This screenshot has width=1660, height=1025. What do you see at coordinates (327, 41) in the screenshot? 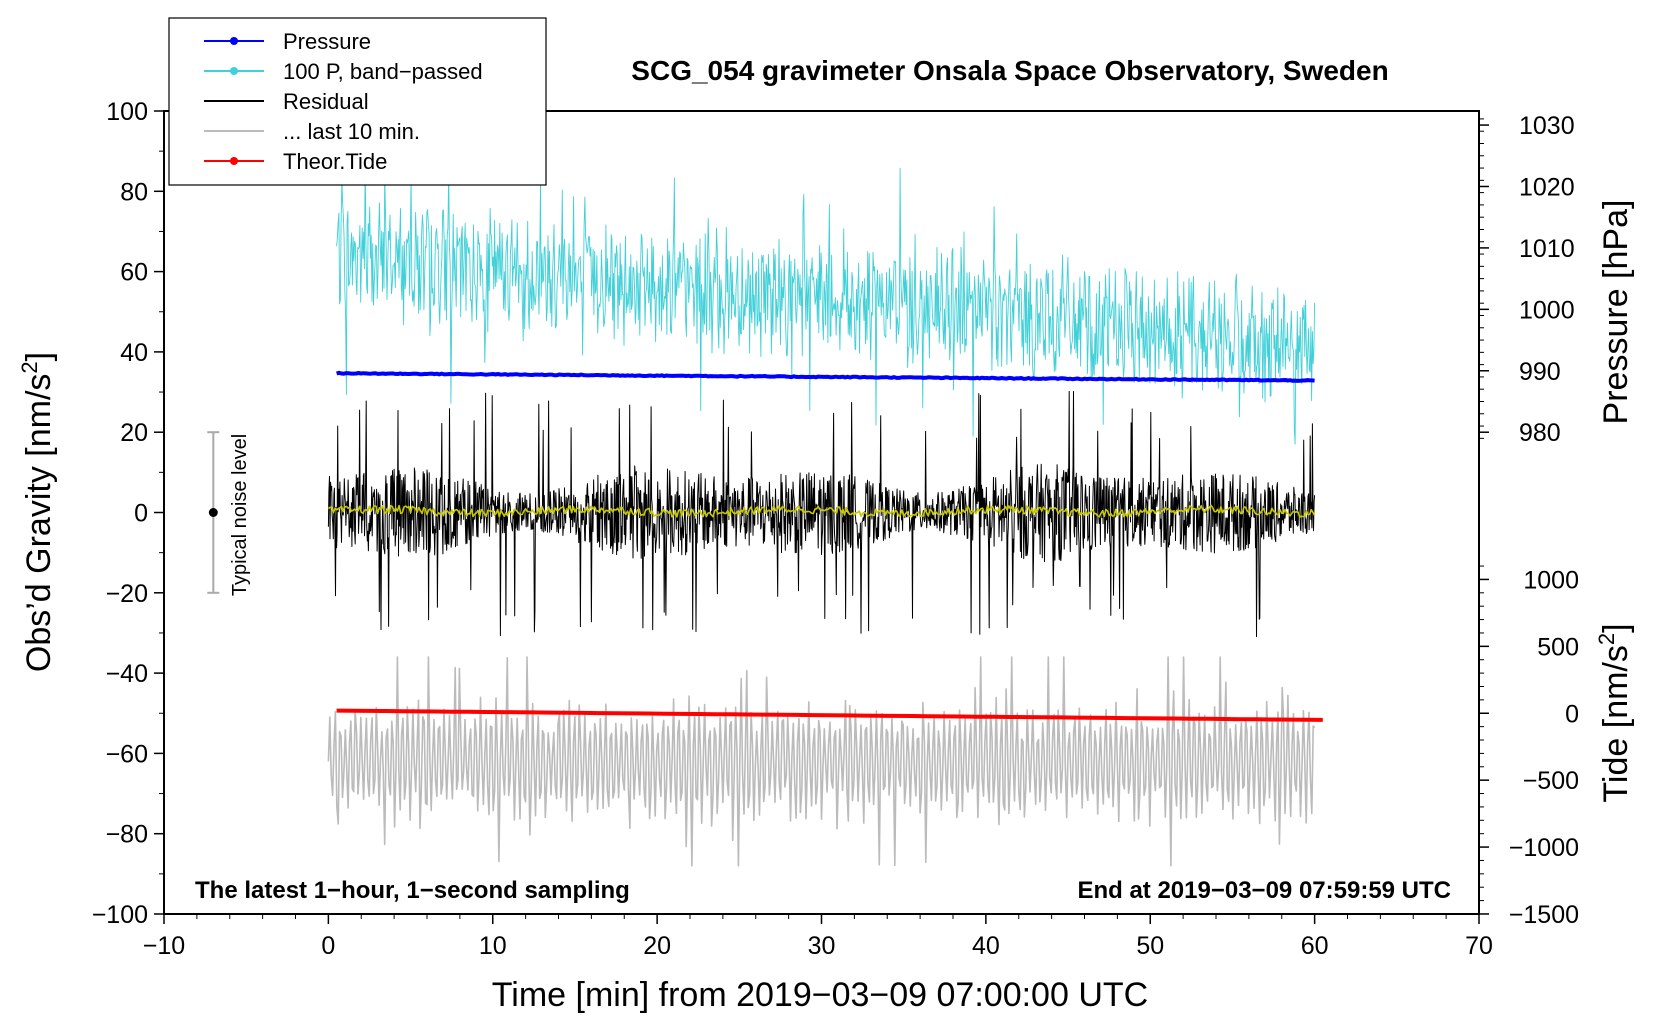
I see `legend-label: Pressure` at bounding box center [327, 41].